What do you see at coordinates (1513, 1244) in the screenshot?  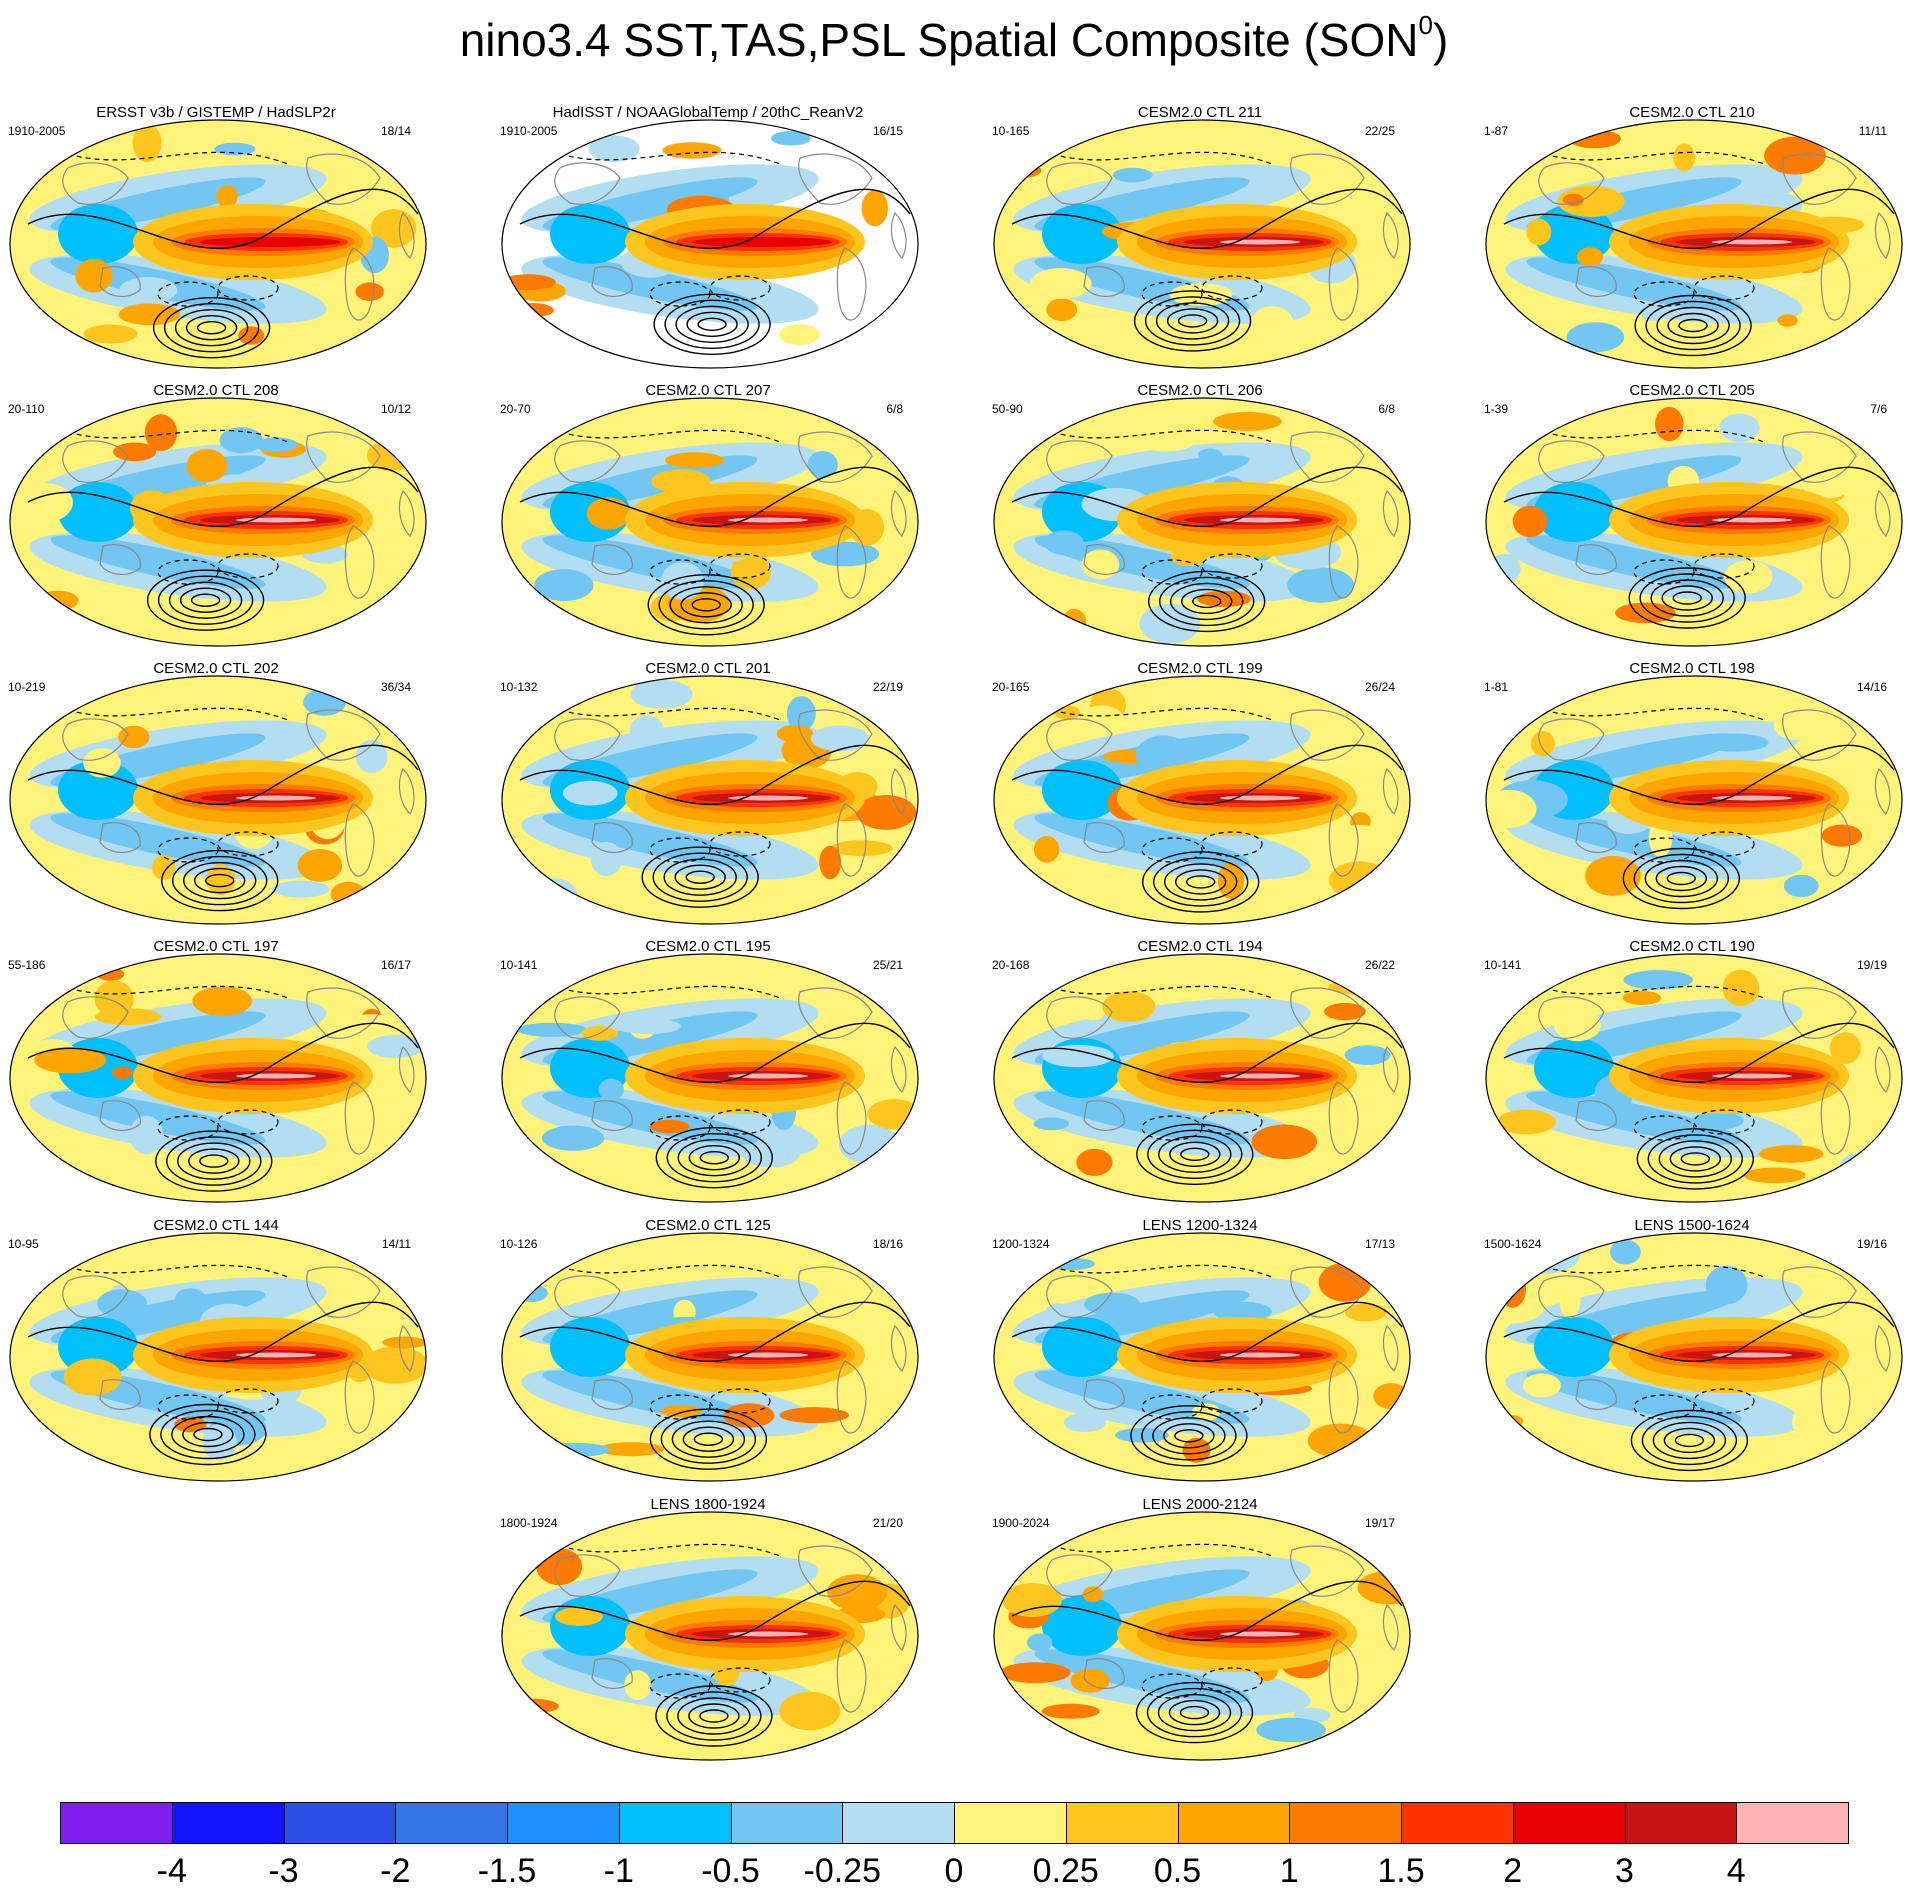 I see `panel-years: 1500-1624` at bounding box center [1513, 1244].